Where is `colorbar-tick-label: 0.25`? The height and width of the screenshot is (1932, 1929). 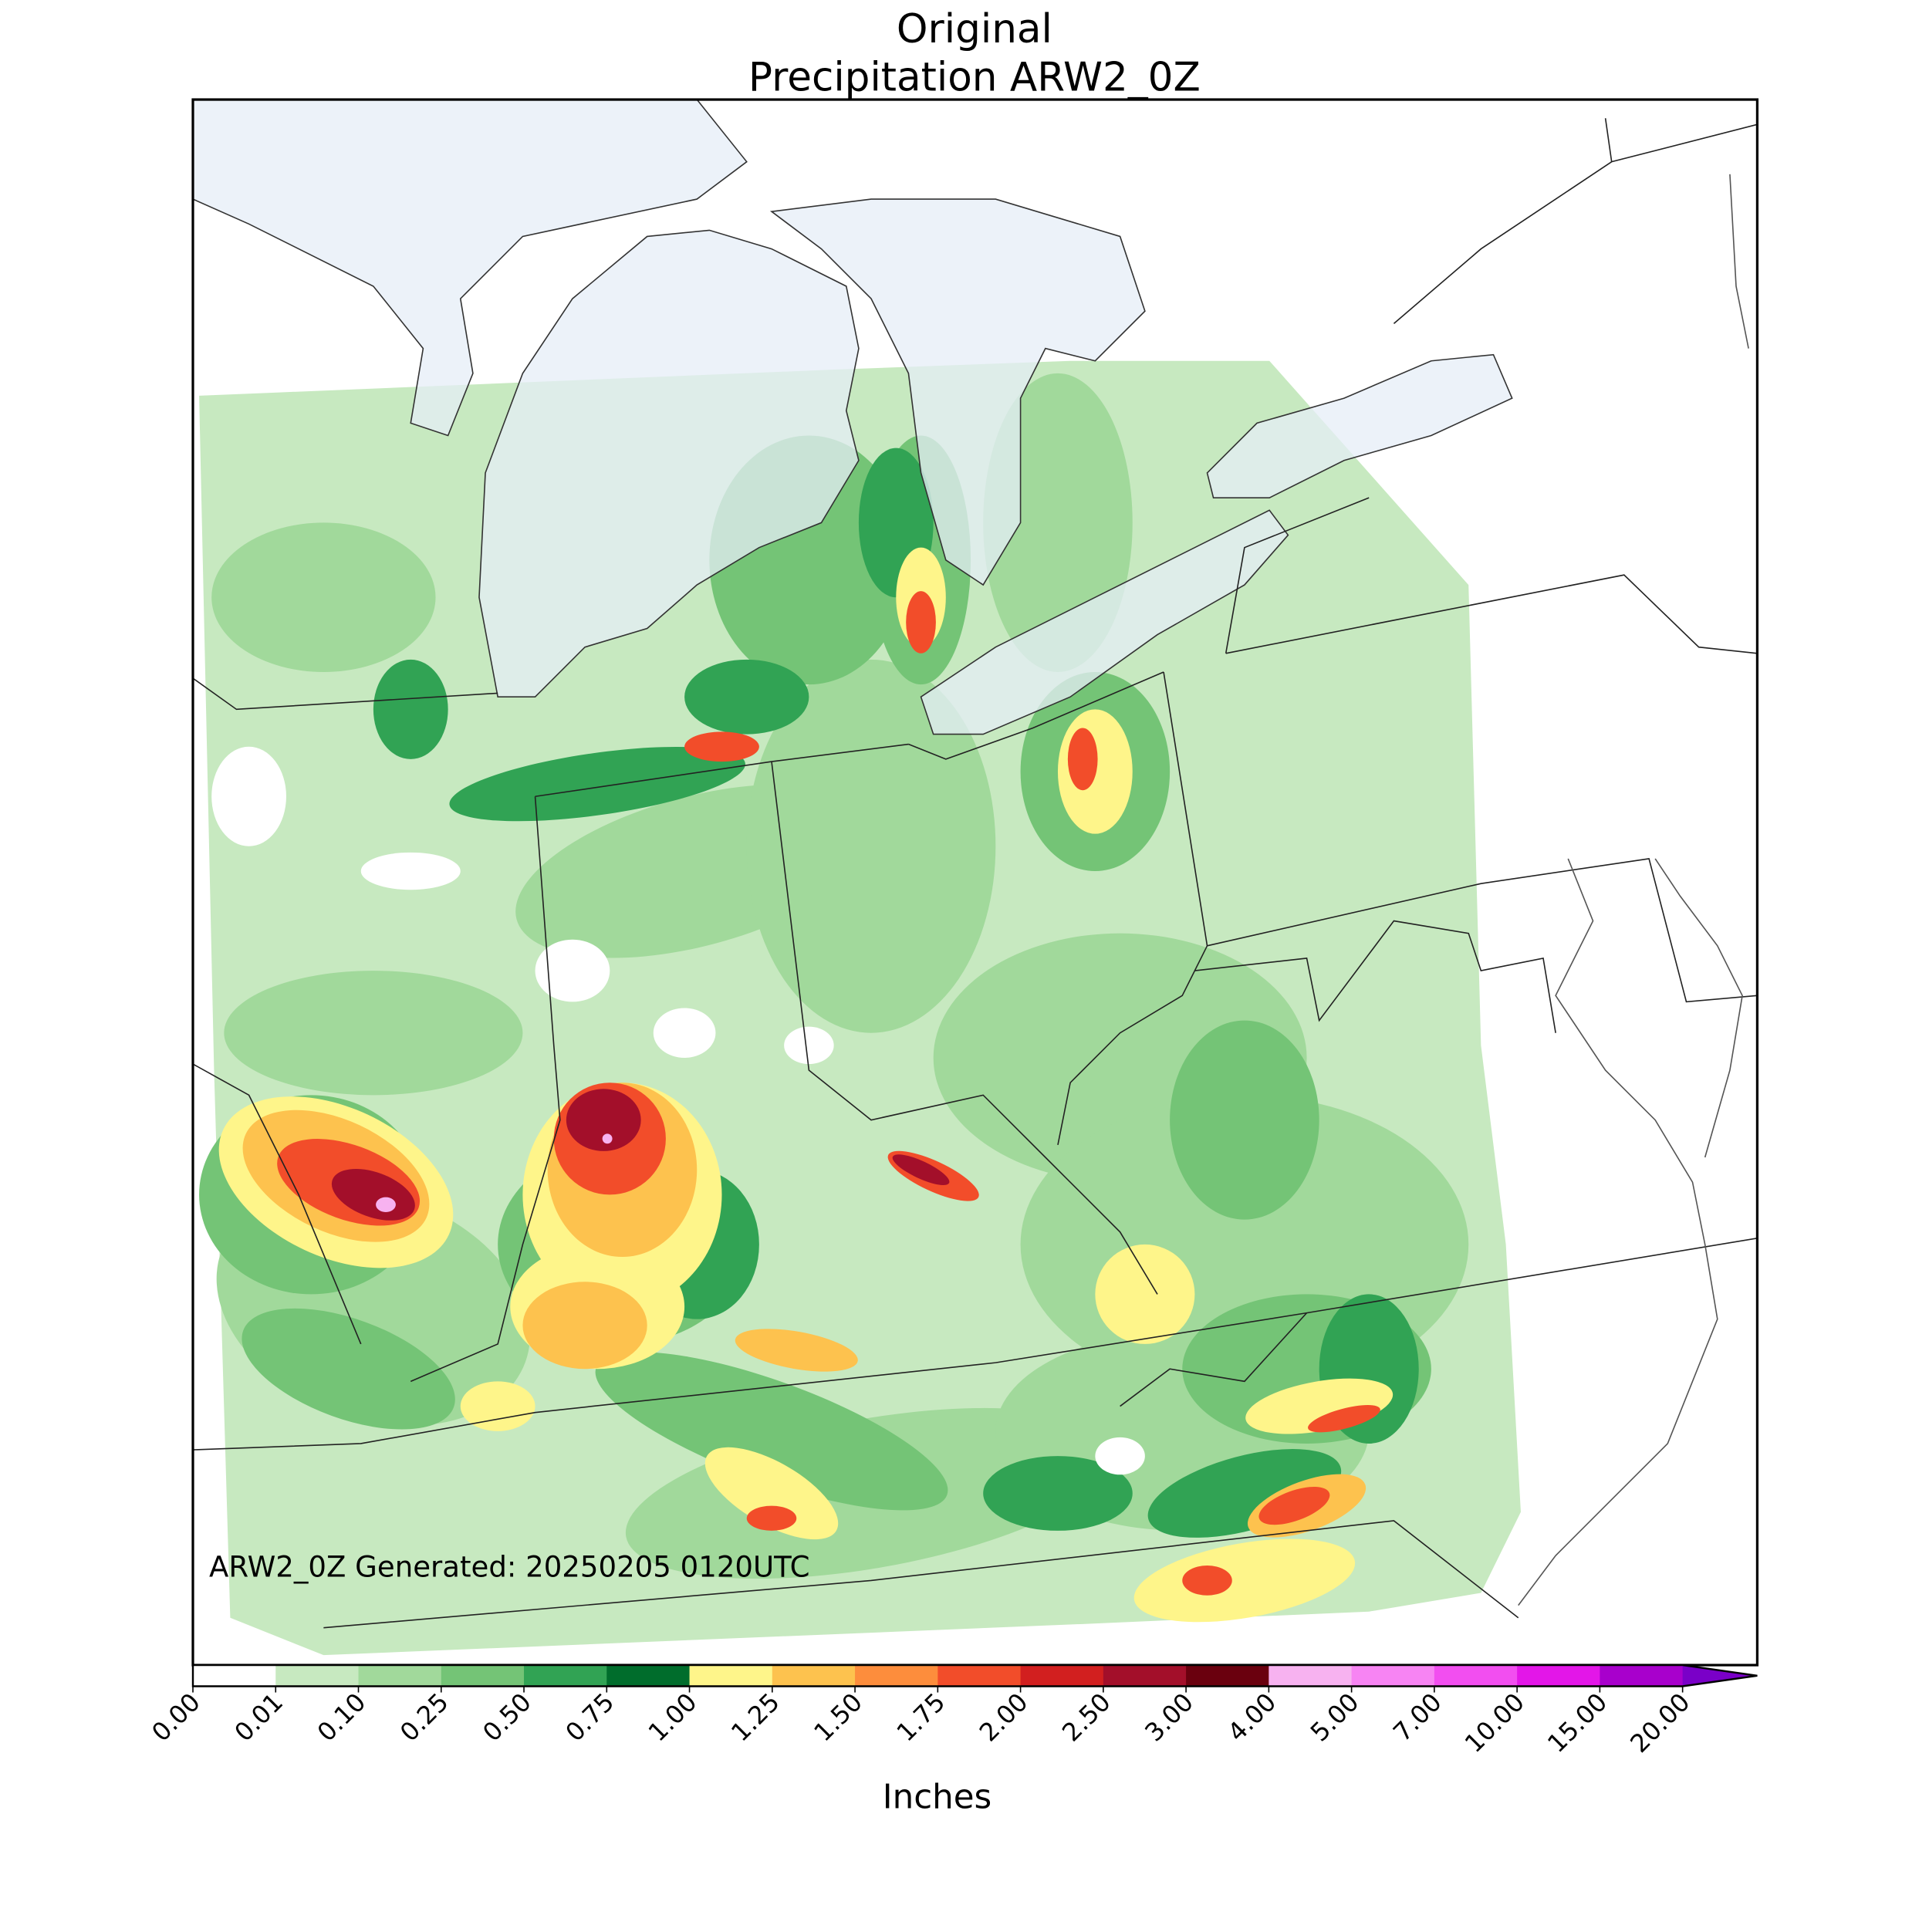 colorbar-tick-label: 0.25 is located at coordinates (424, 1718).